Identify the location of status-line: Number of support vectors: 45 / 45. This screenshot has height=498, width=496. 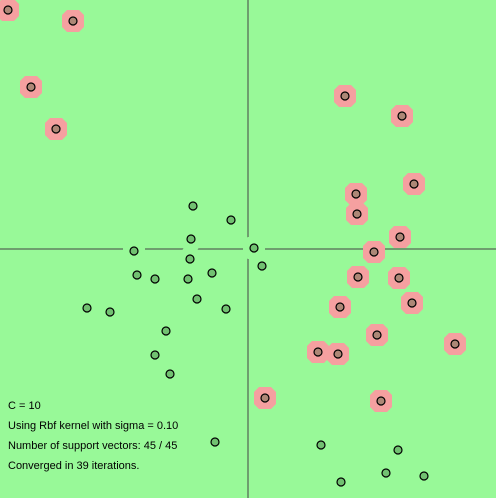
(92, 446).